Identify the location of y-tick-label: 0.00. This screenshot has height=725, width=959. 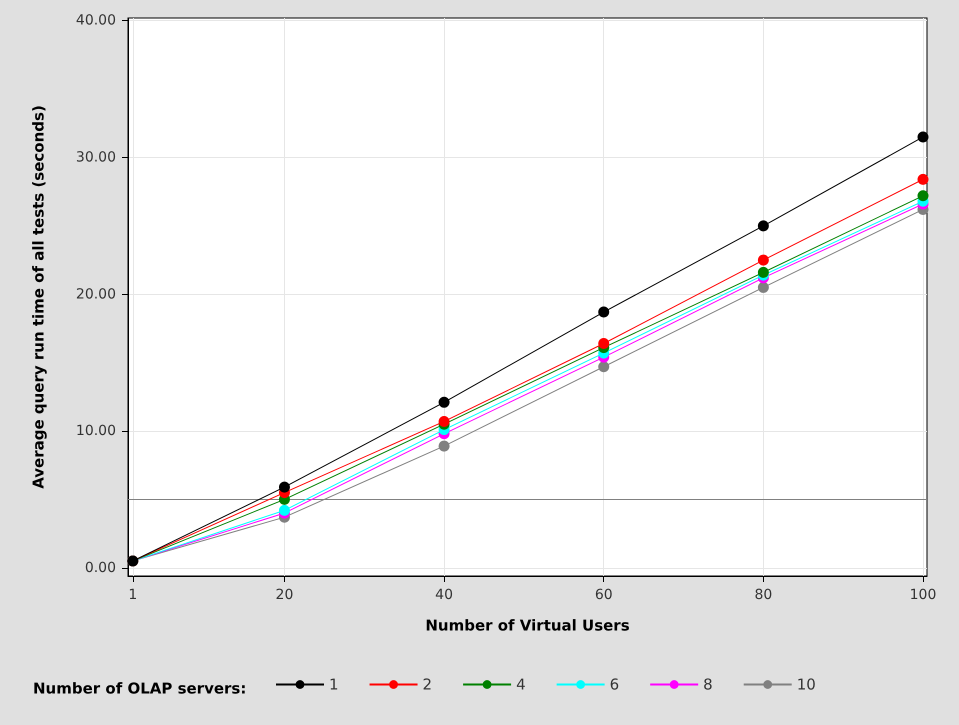
(100, 568).